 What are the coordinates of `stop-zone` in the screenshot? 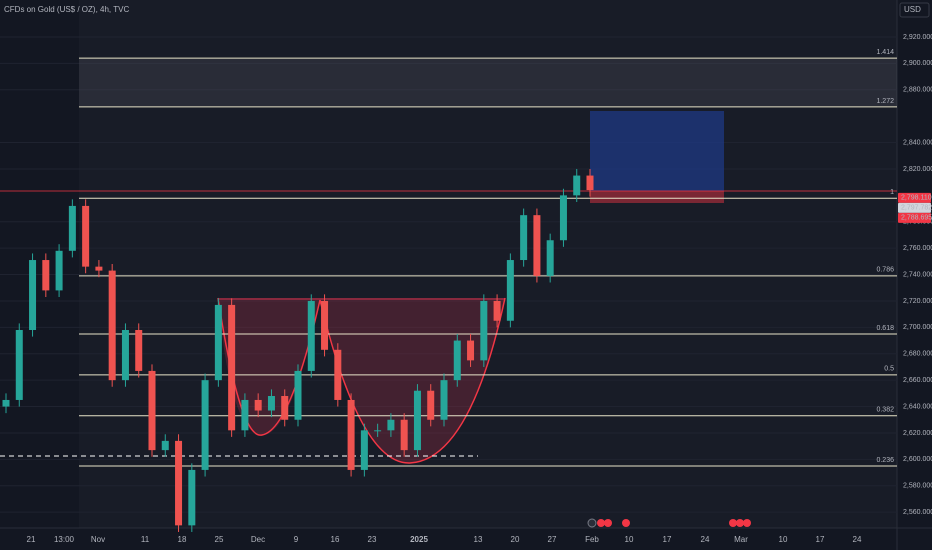 It's located at (657, 197).